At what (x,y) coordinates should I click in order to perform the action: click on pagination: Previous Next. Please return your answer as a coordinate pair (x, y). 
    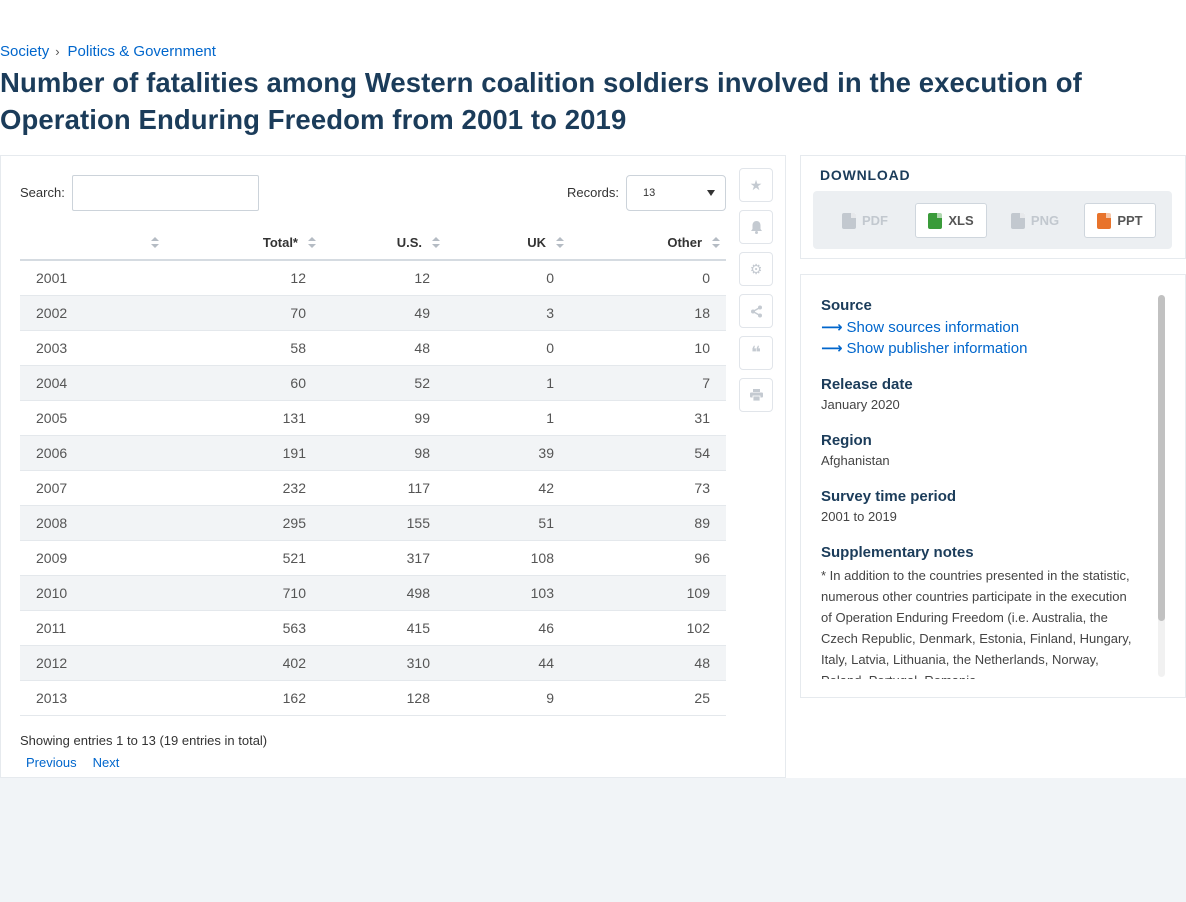
    Looking at the image, I should click on (72, 762).